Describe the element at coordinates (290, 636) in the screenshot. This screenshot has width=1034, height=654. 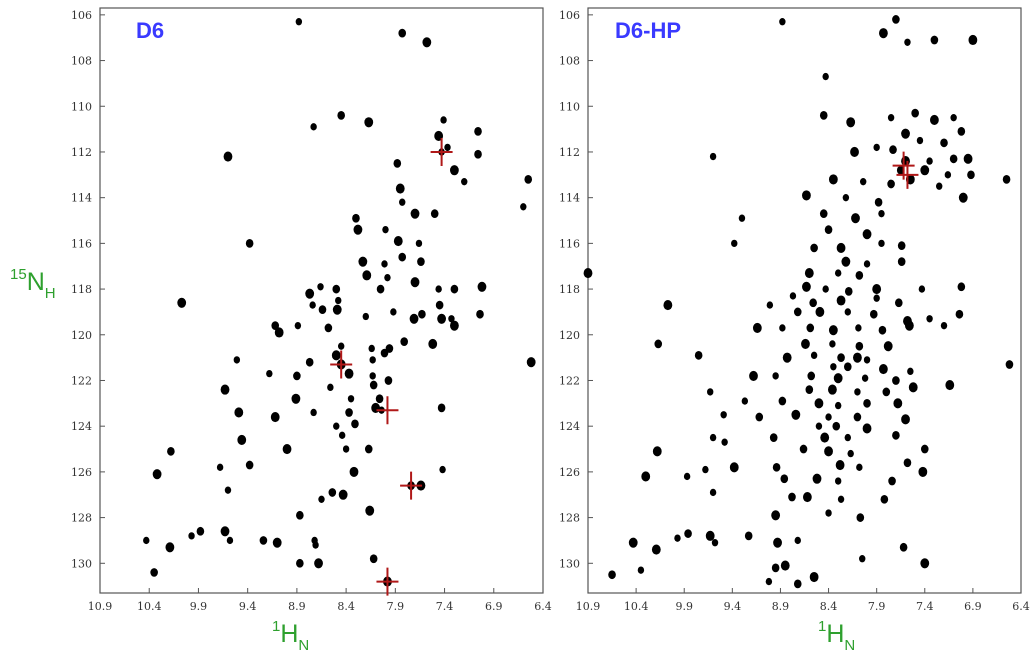
I see `x-axis-label-left: 1HN` at that location.